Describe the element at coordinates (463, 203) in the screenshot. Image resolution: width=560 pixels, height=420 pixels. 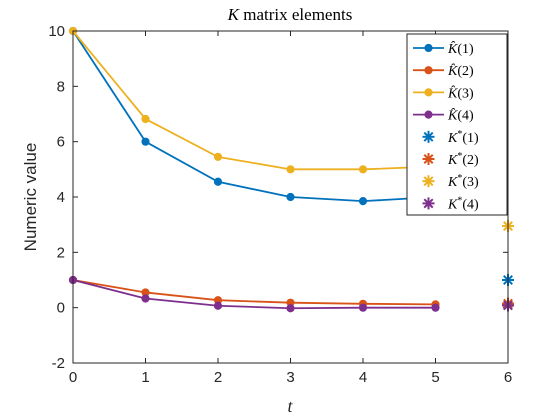
I see `legend-label: K*(4)` at that location.